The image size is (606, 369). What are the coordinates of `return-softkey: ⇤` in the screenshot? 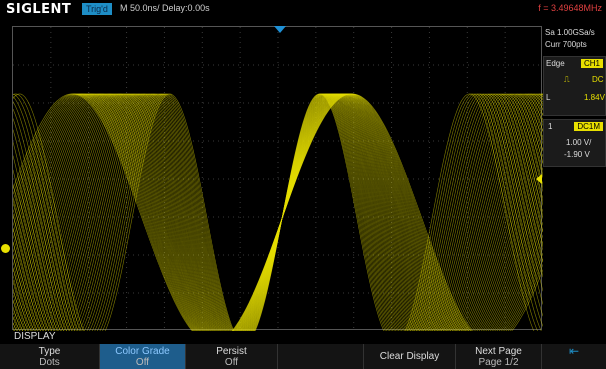 It's located at (574, 356).